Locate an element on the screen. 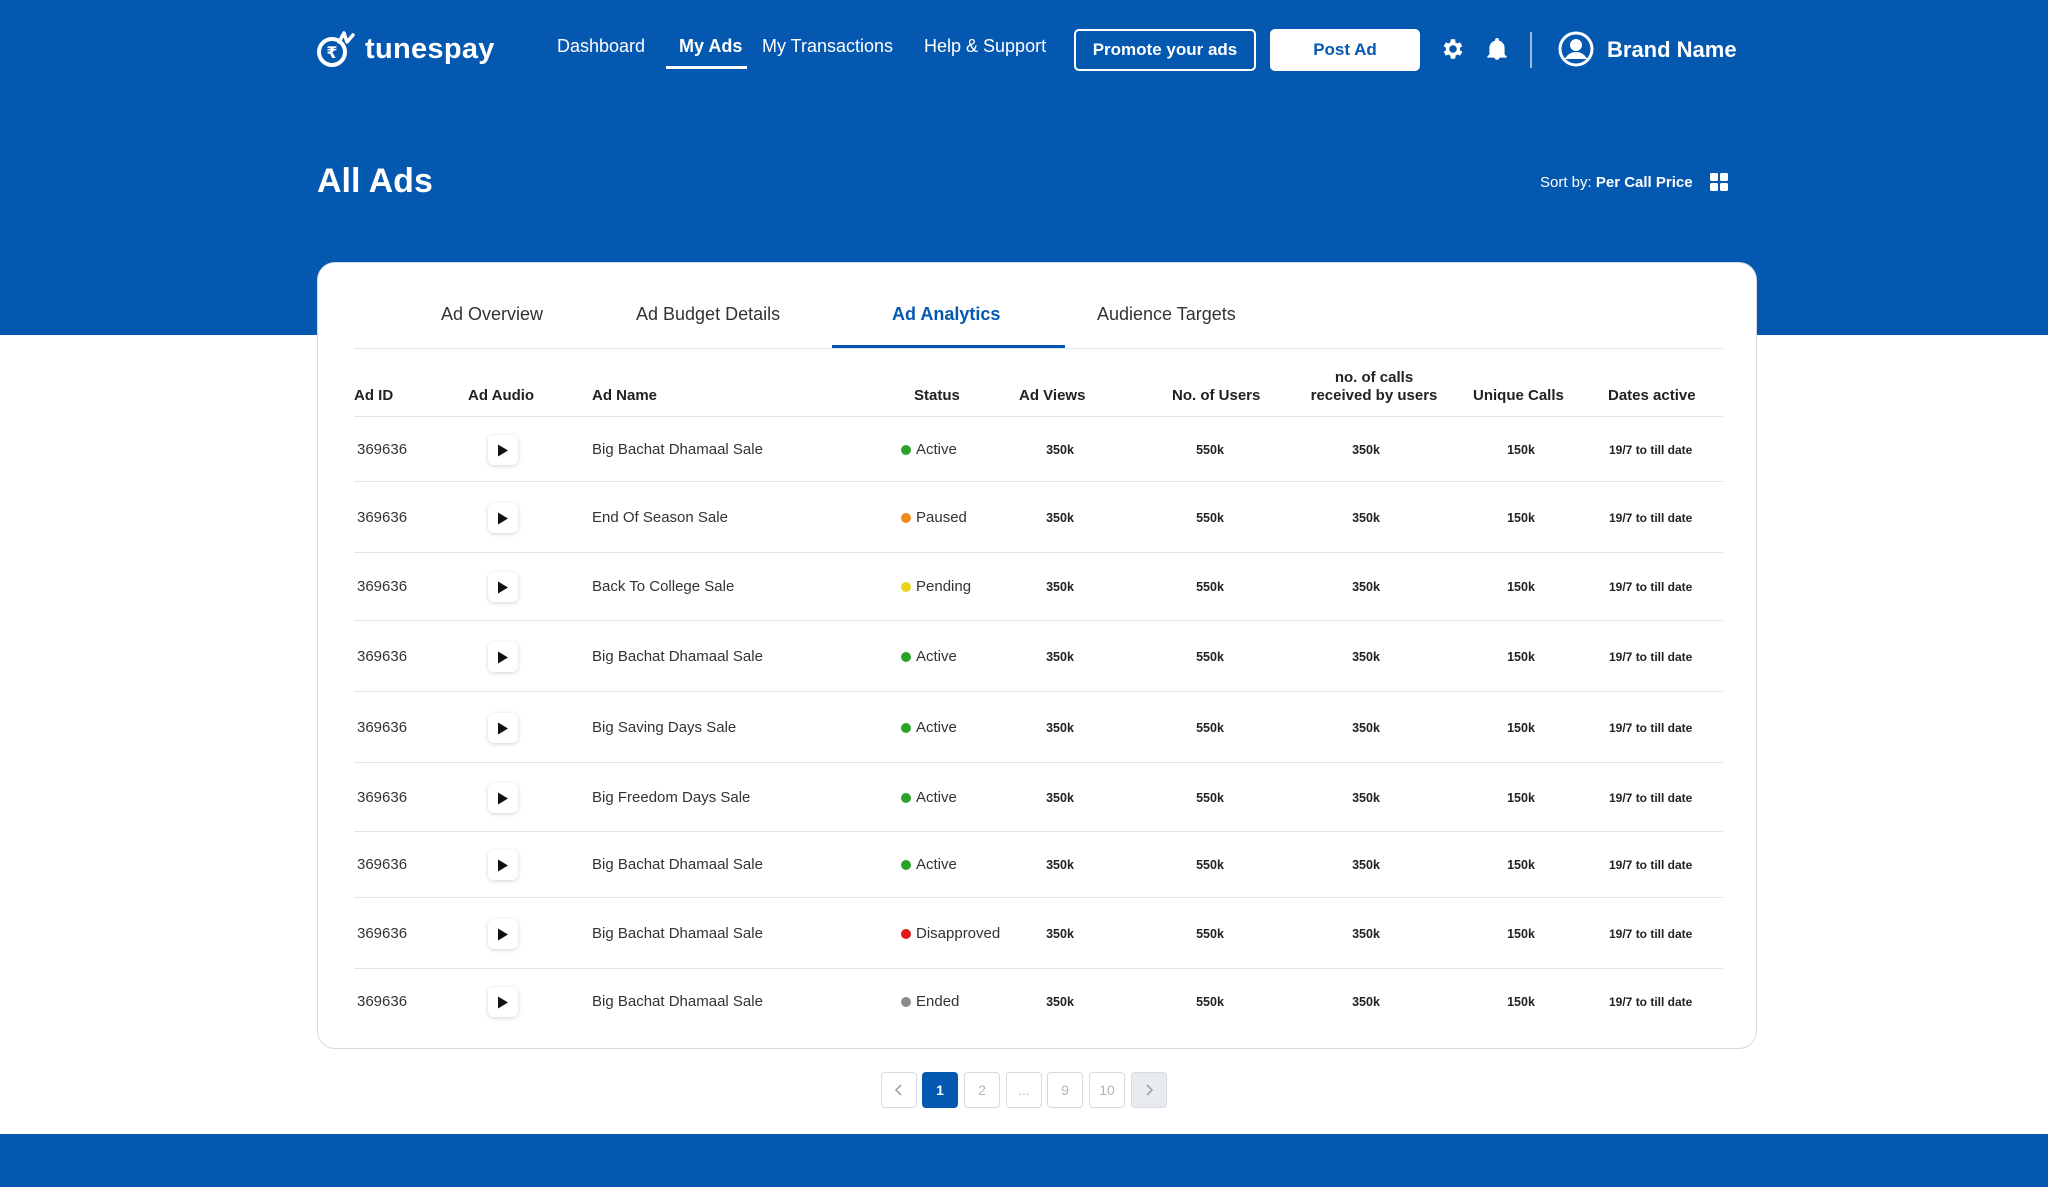  header-ad-name: Ad Name is located at coordinates (625, 395).